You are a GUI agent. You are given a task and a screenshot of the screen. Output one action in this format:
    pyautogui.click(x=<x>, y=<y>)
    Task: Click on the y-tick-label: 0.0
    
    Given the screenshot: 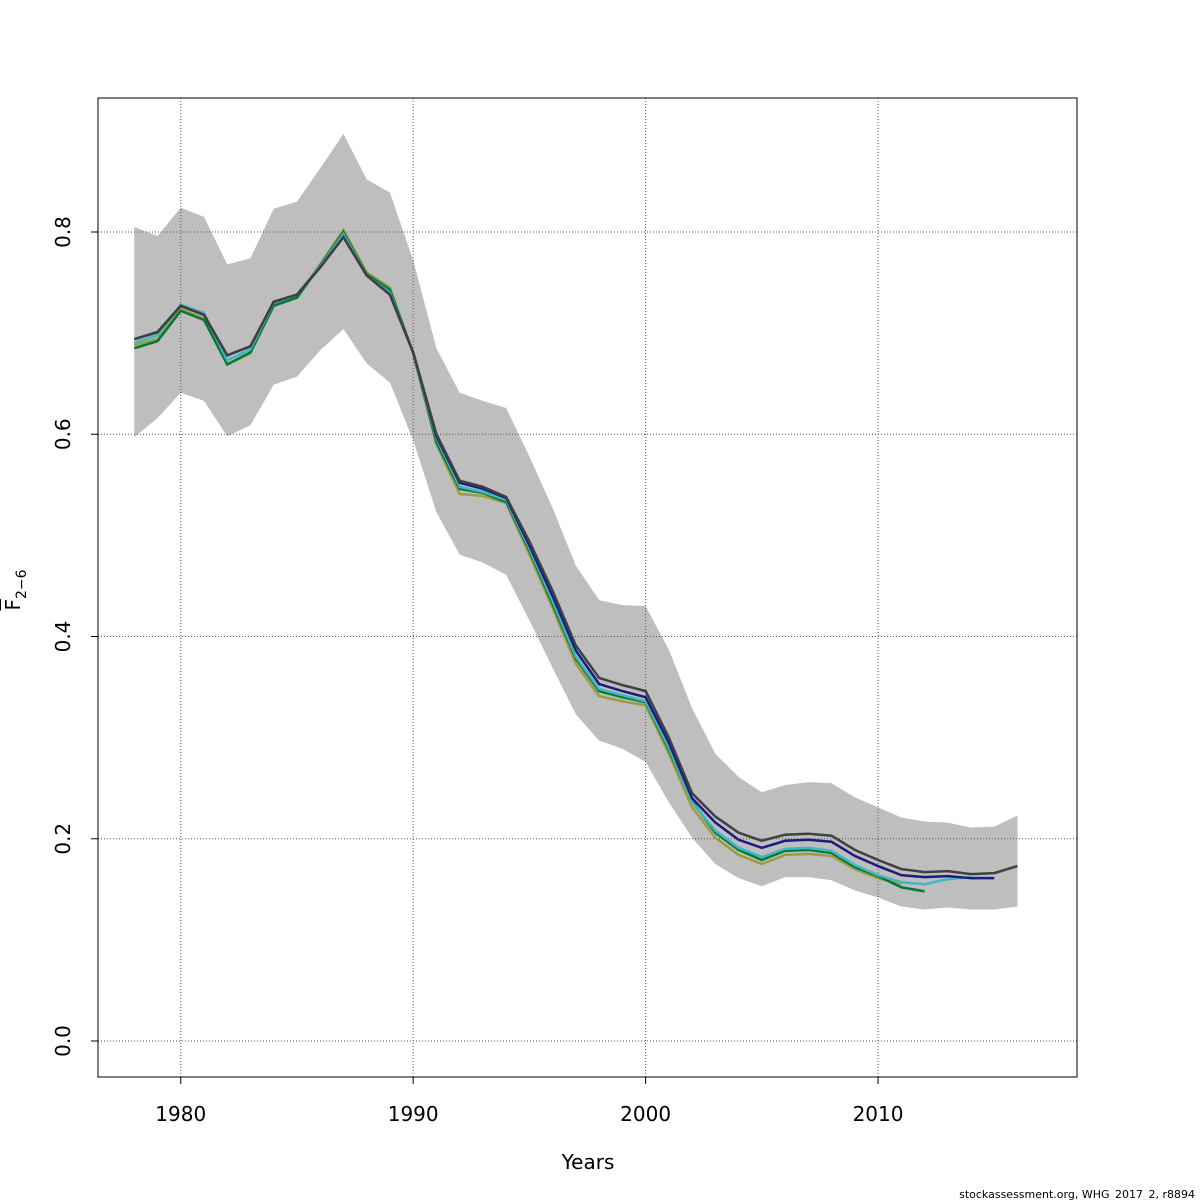 What is the action you would take?
    pyautogui.click(x=63, y=1041)
    